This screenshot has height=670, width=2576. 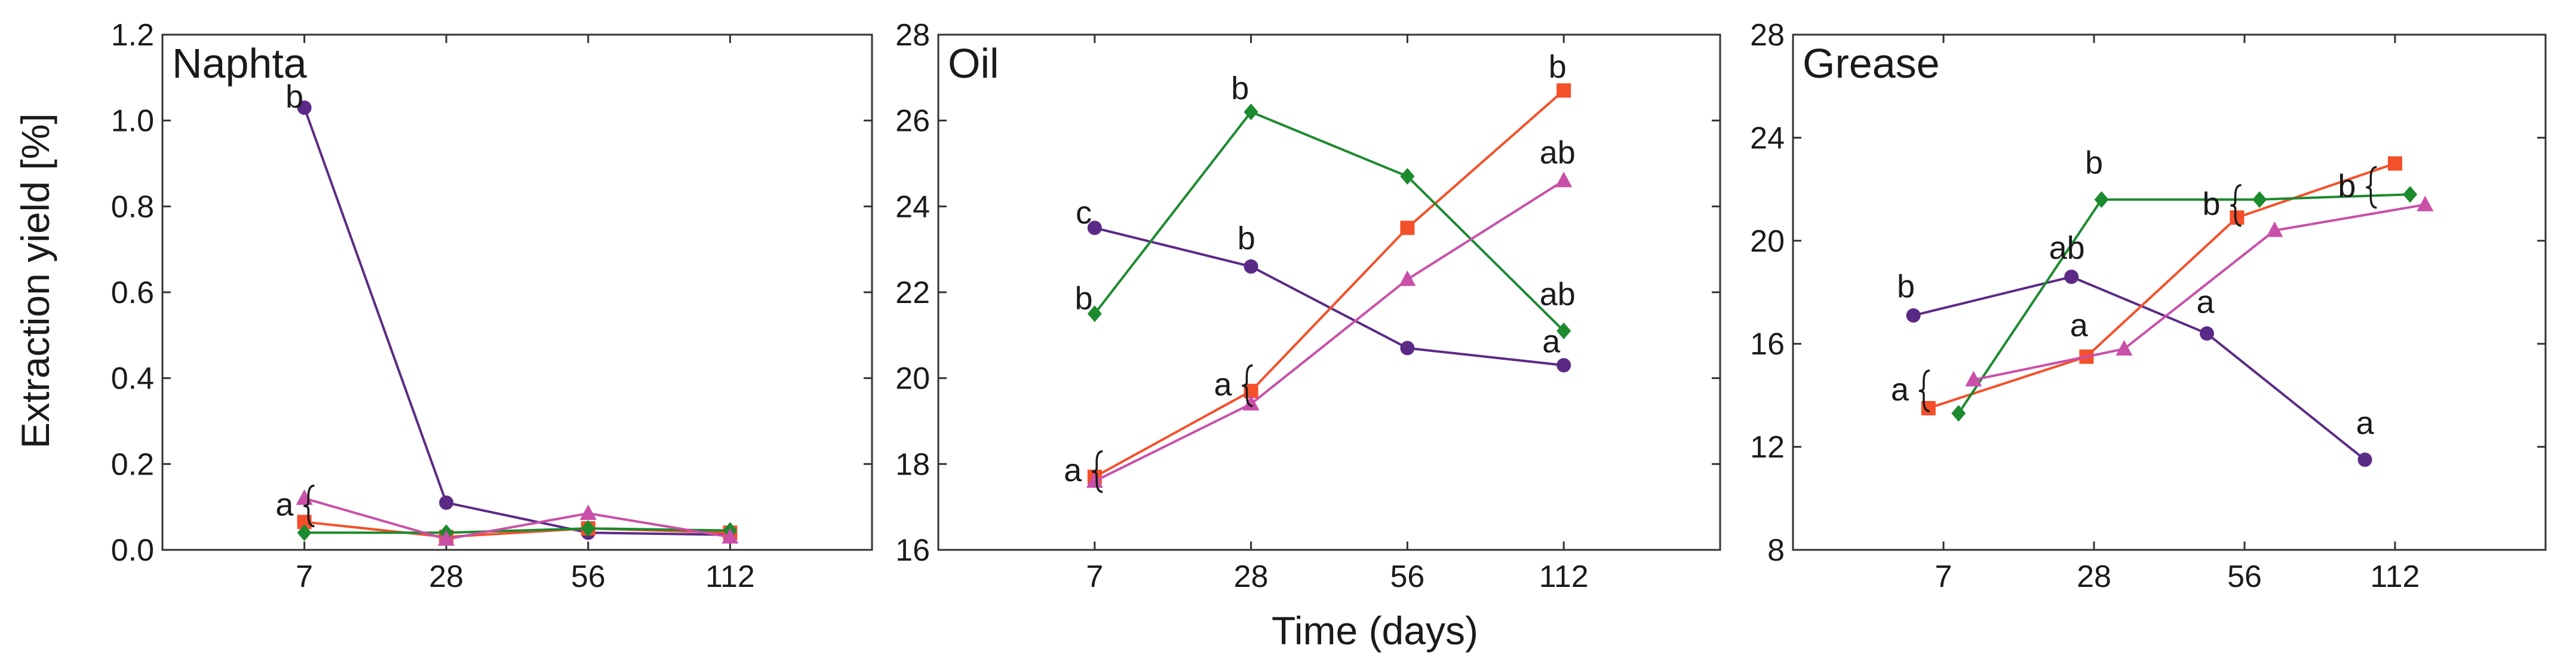 What do you see at coordinates (912, 293) in the screenshot?
I see `y-tick-label: 22` at bounding box center [912, 293].